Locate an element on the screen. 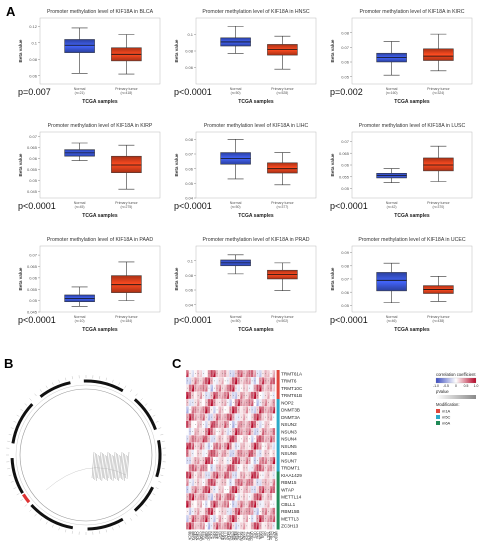  y-tick-label: 0.045 is located at coordinates (32, 191).